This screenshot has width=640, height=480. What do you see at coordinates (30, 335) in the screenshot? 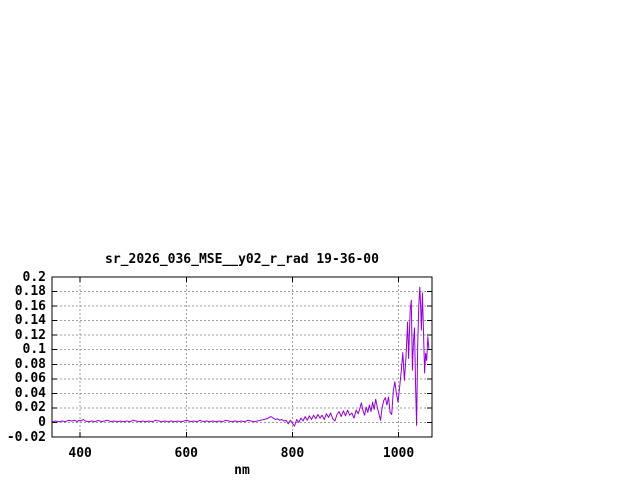
I see `y-tick-label: 0.12` at bounding box center [30, 335].